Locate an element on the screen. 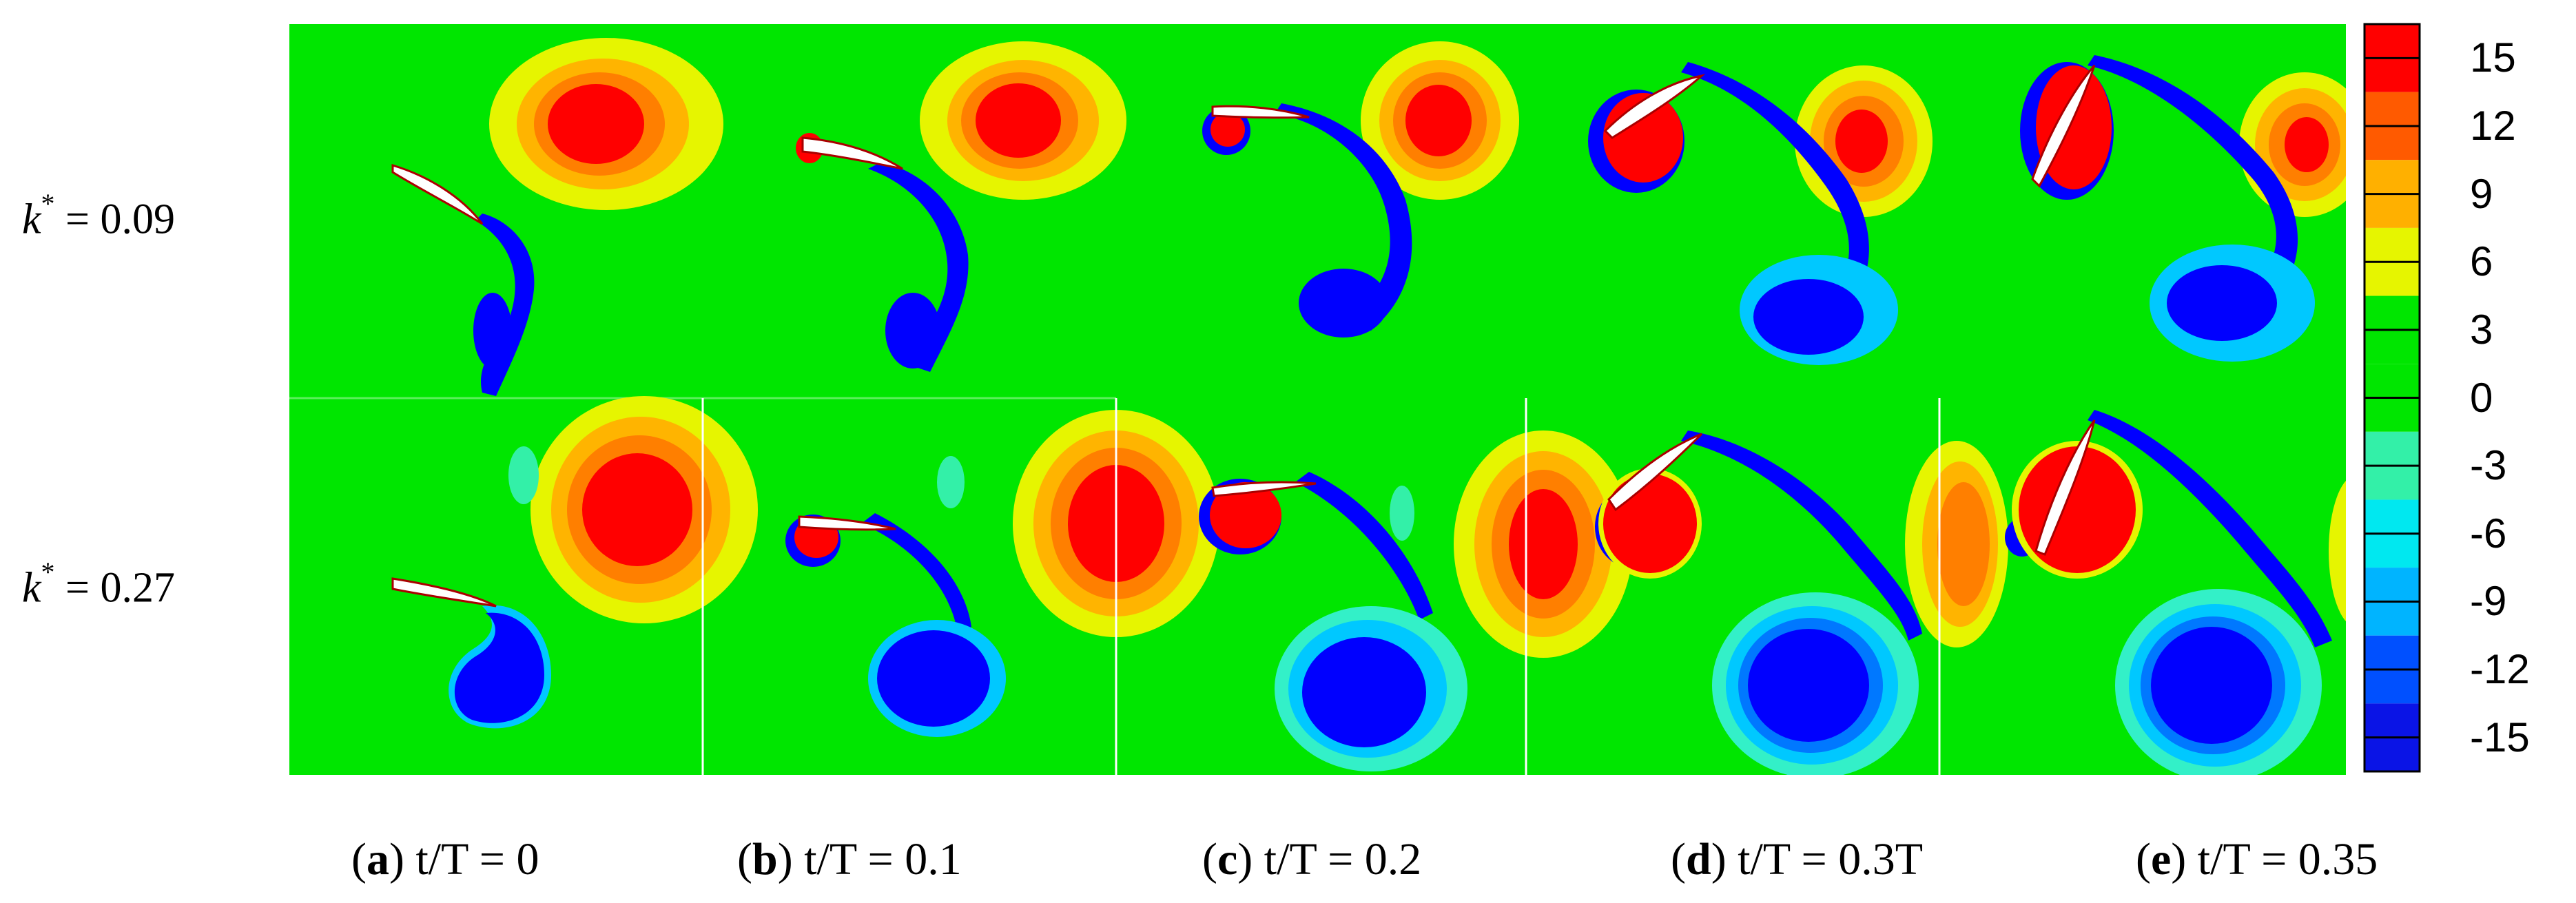 The height and width of the screenshot is (903, 2576). caption-e: (e) t/T = 0.35 is located at coordinates (2257, 859).